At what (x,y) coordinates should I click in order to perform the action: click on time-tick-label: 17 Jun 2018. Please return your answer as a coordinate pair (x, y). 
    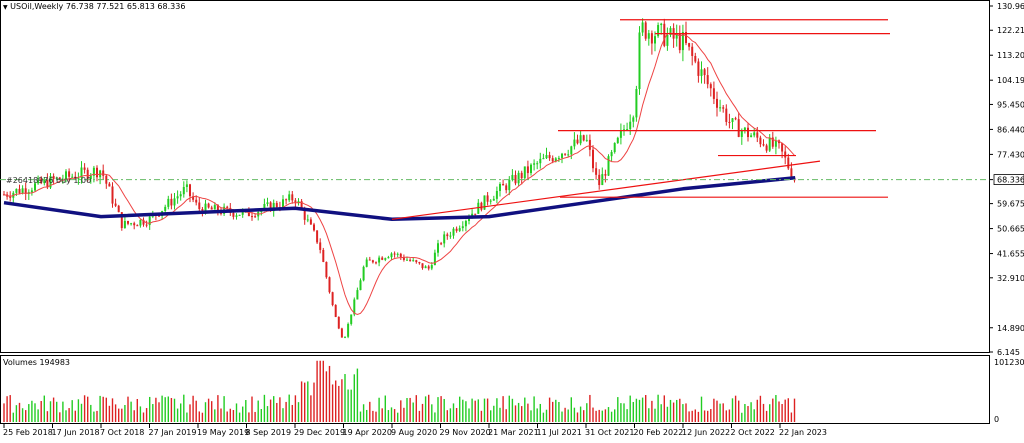
    Looking at the image, I should click on (76, 432).